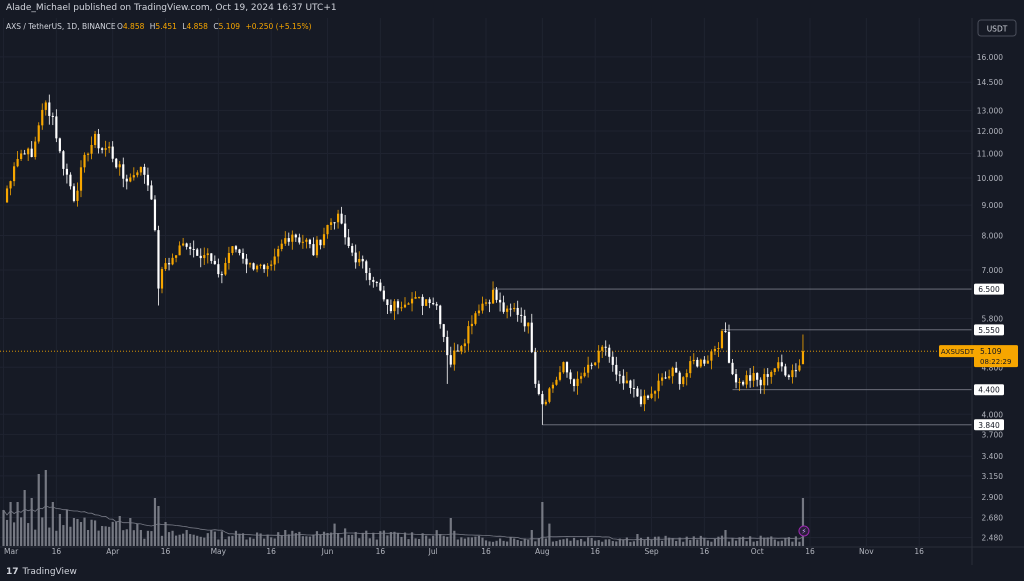  What do you see at coordinates (542, 551) in the screenshot?
I see `x-tick-label: Aug` at bounding box center [542, 551].